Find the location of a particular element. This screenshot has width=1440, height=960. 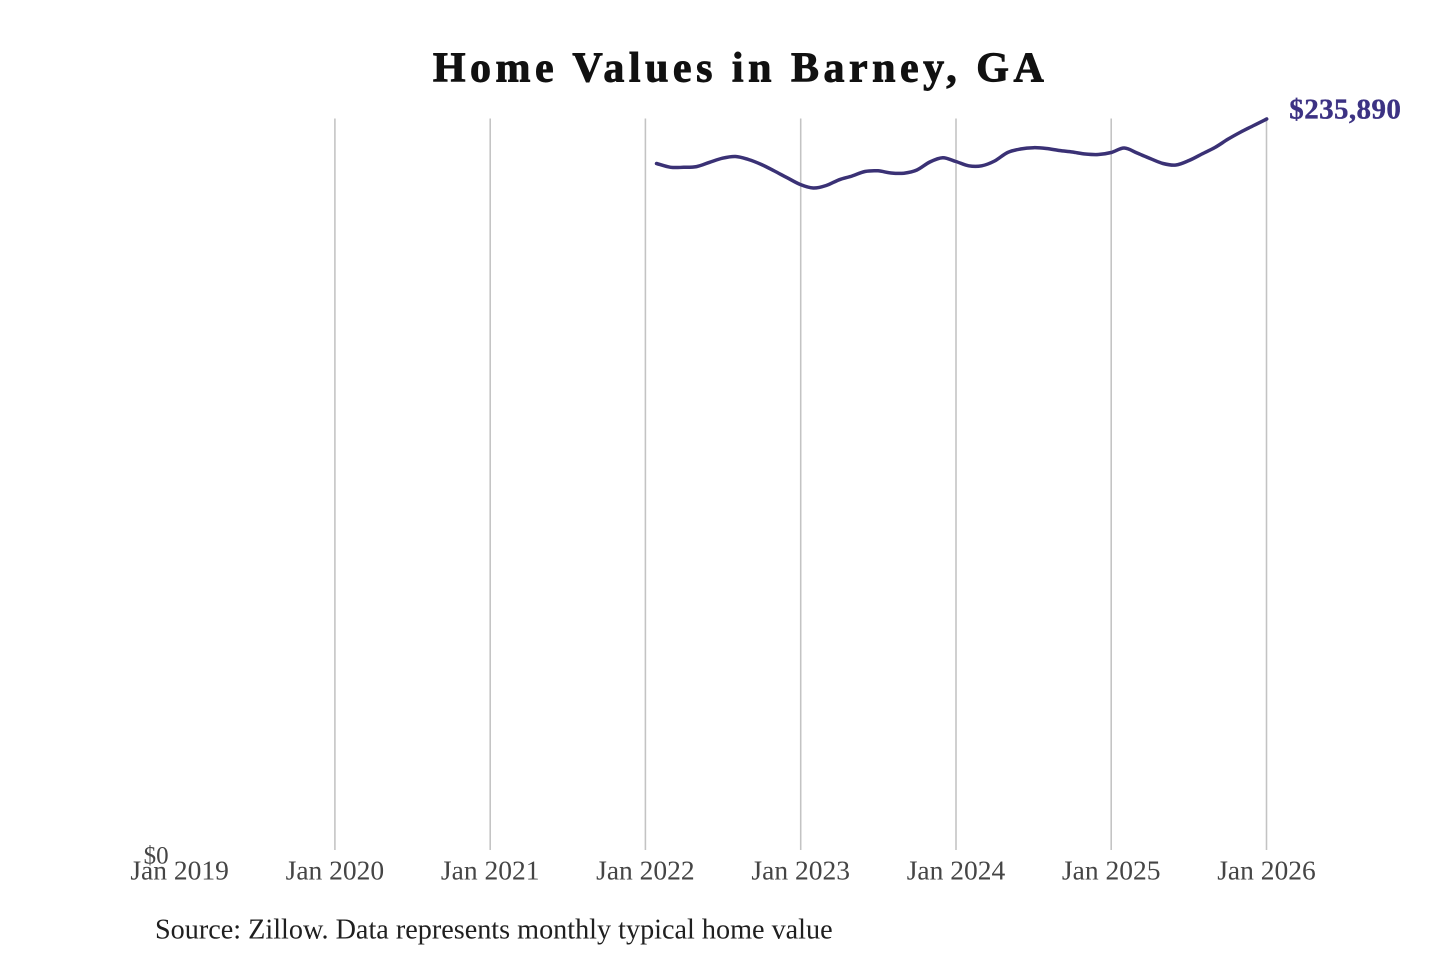

svg-text: Jan 2024 is located at coordinates (956, 870).